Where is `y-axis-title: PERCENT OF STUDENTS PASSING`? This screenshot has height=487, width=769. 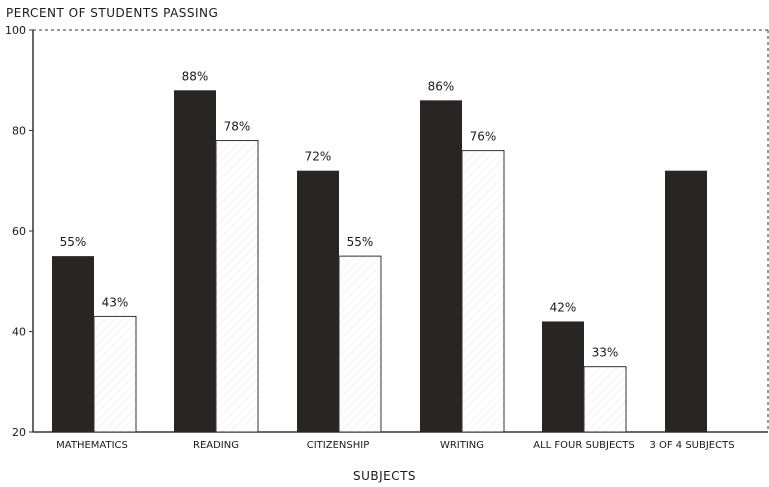 y-axis-title: PERCENT OF STUDENTS PASSING is located at coordinates (112, 13).